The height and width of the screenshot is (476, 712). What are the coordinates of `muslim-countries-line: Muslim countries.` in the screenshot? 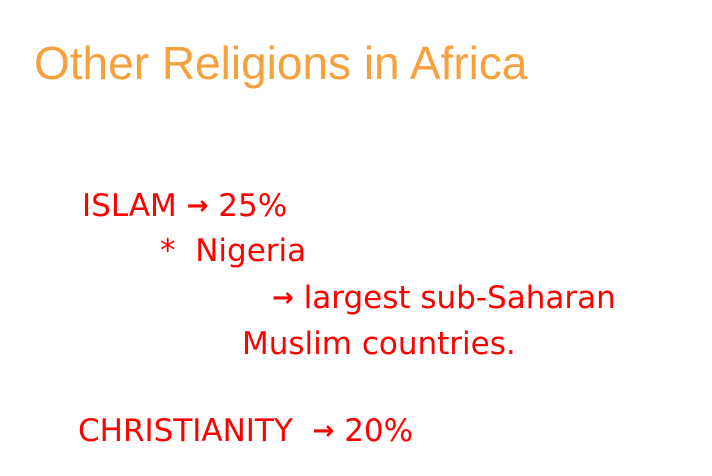 It's located at (379, 344).